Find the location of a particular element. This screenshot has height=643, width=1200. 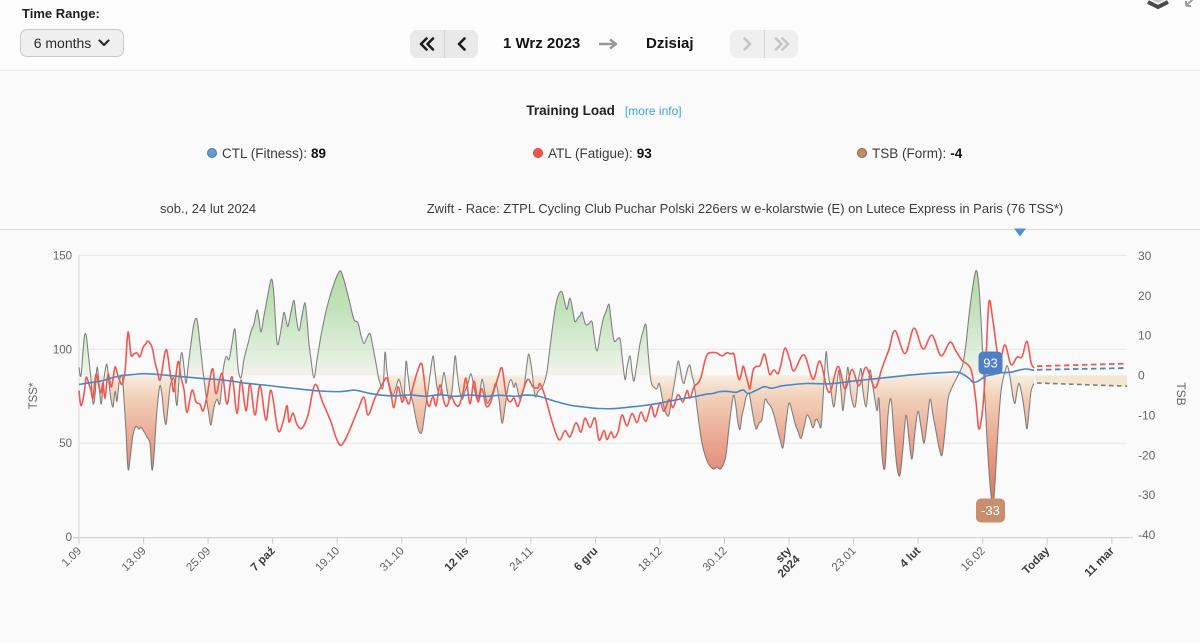

svg-text: 23.01 is located at coordinates (844, 559).